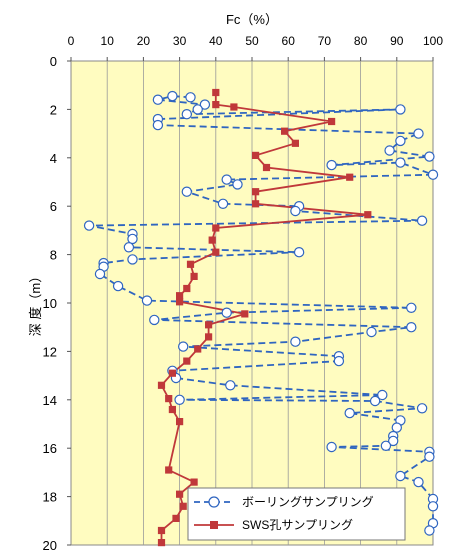  I want to click on y-tick-label: 10, so click(50, 303).